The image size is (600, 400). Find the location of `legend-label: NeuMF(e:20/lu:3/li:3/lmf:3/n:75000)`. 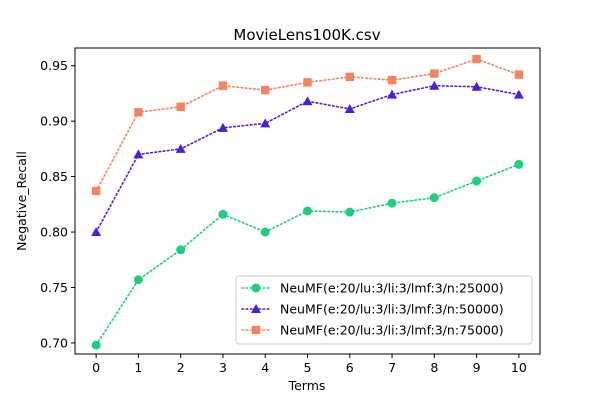

legend-label: NeuMF(e:20/lu:3/li:3/lmf:3/n:75000) is located at coordinates (392, 330).